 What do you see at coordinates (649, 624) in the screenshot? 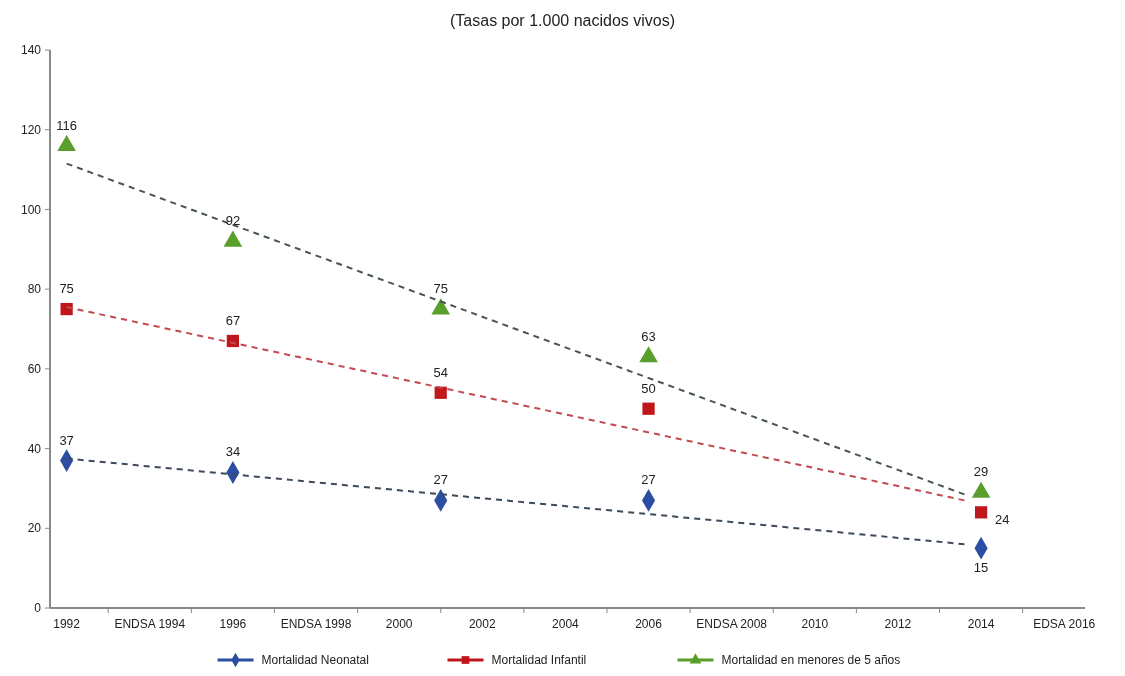
I see `x-tick-label: 2006` at bounding box center [649, 624].